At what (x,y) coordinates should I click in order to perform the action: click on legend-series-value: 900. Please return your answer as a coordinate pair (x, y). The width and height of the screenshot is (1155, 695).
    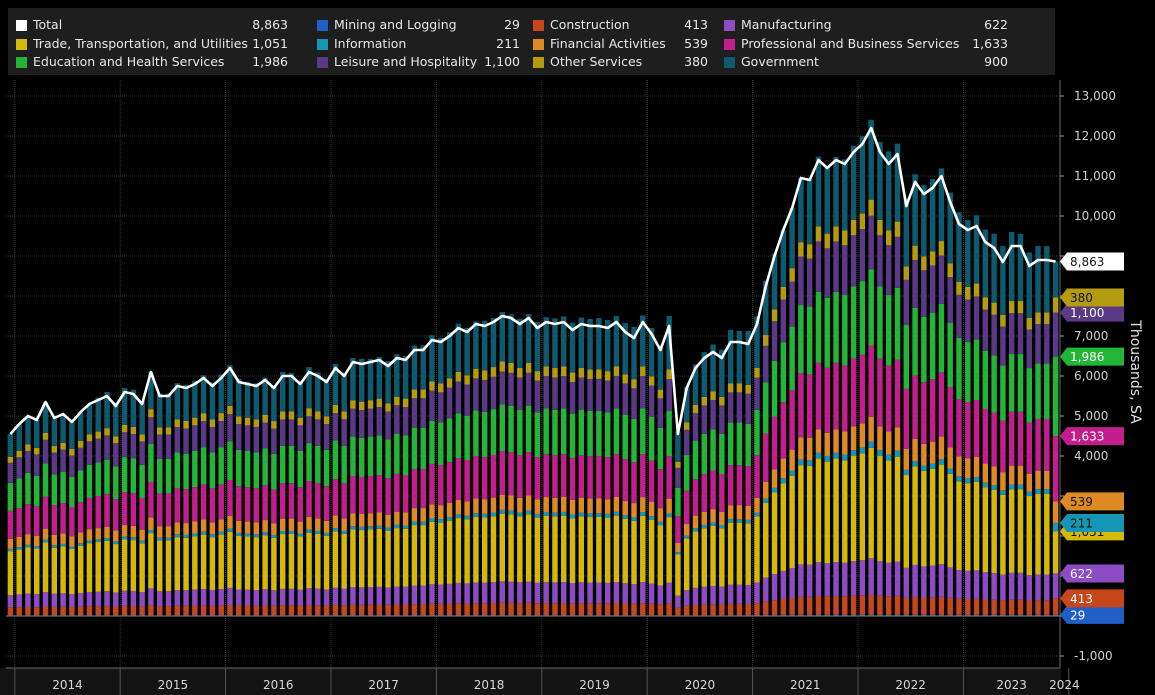
    Looking at the image, I should click on (996, 61).